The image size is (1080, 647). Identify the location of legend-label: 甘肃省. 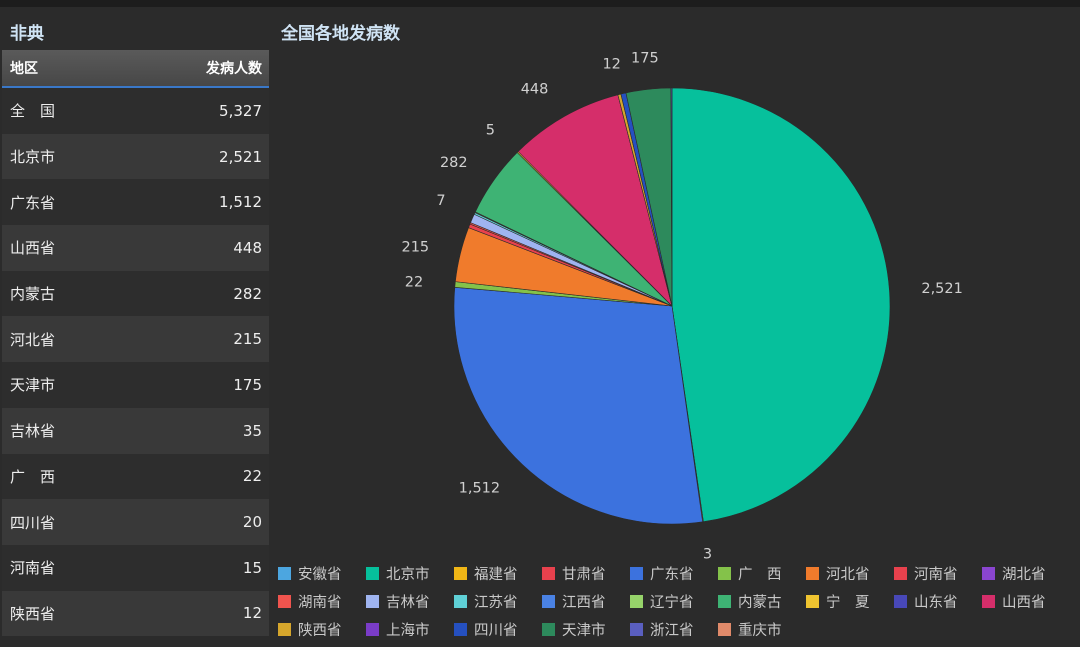
(584, 575).